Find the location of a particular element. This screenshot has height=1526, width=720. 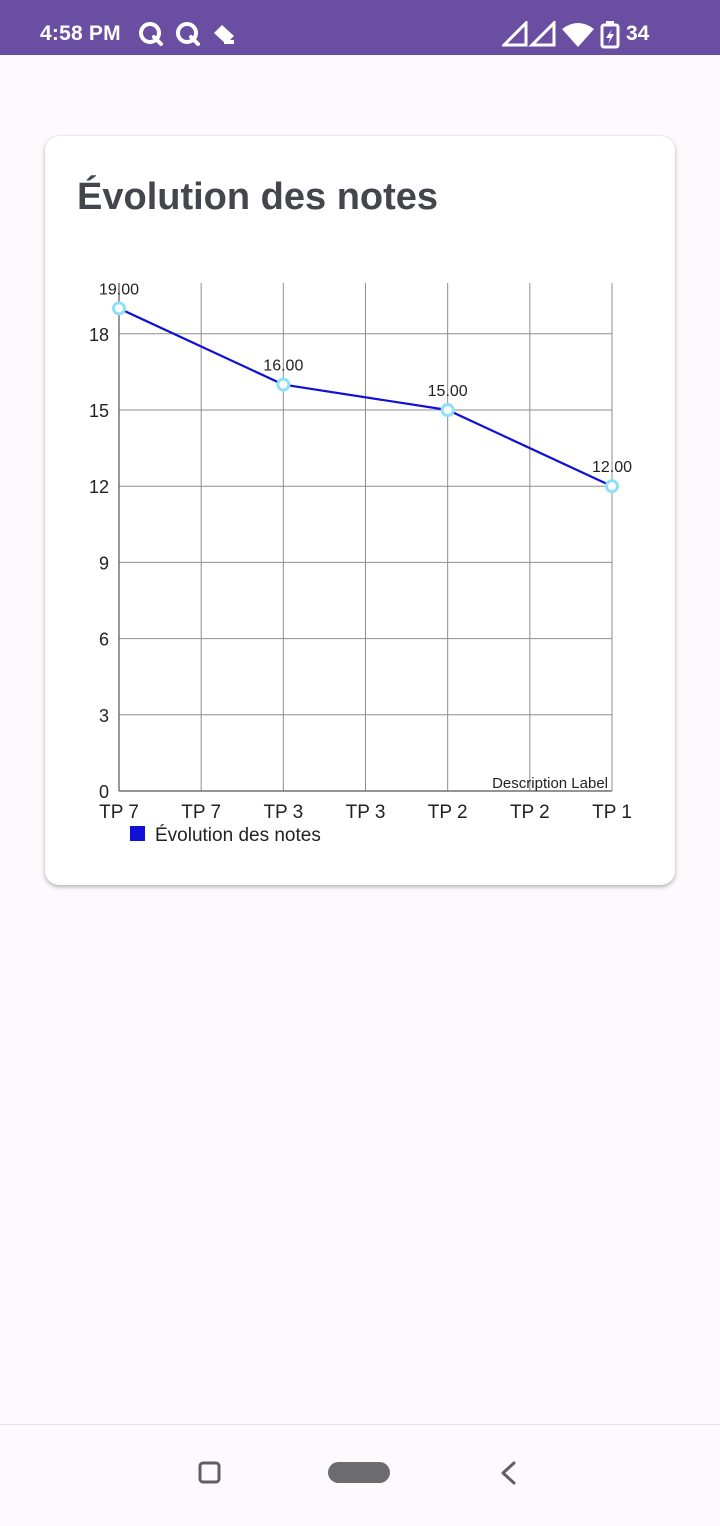

navigation-bar is located at coordinates (360, 1472).